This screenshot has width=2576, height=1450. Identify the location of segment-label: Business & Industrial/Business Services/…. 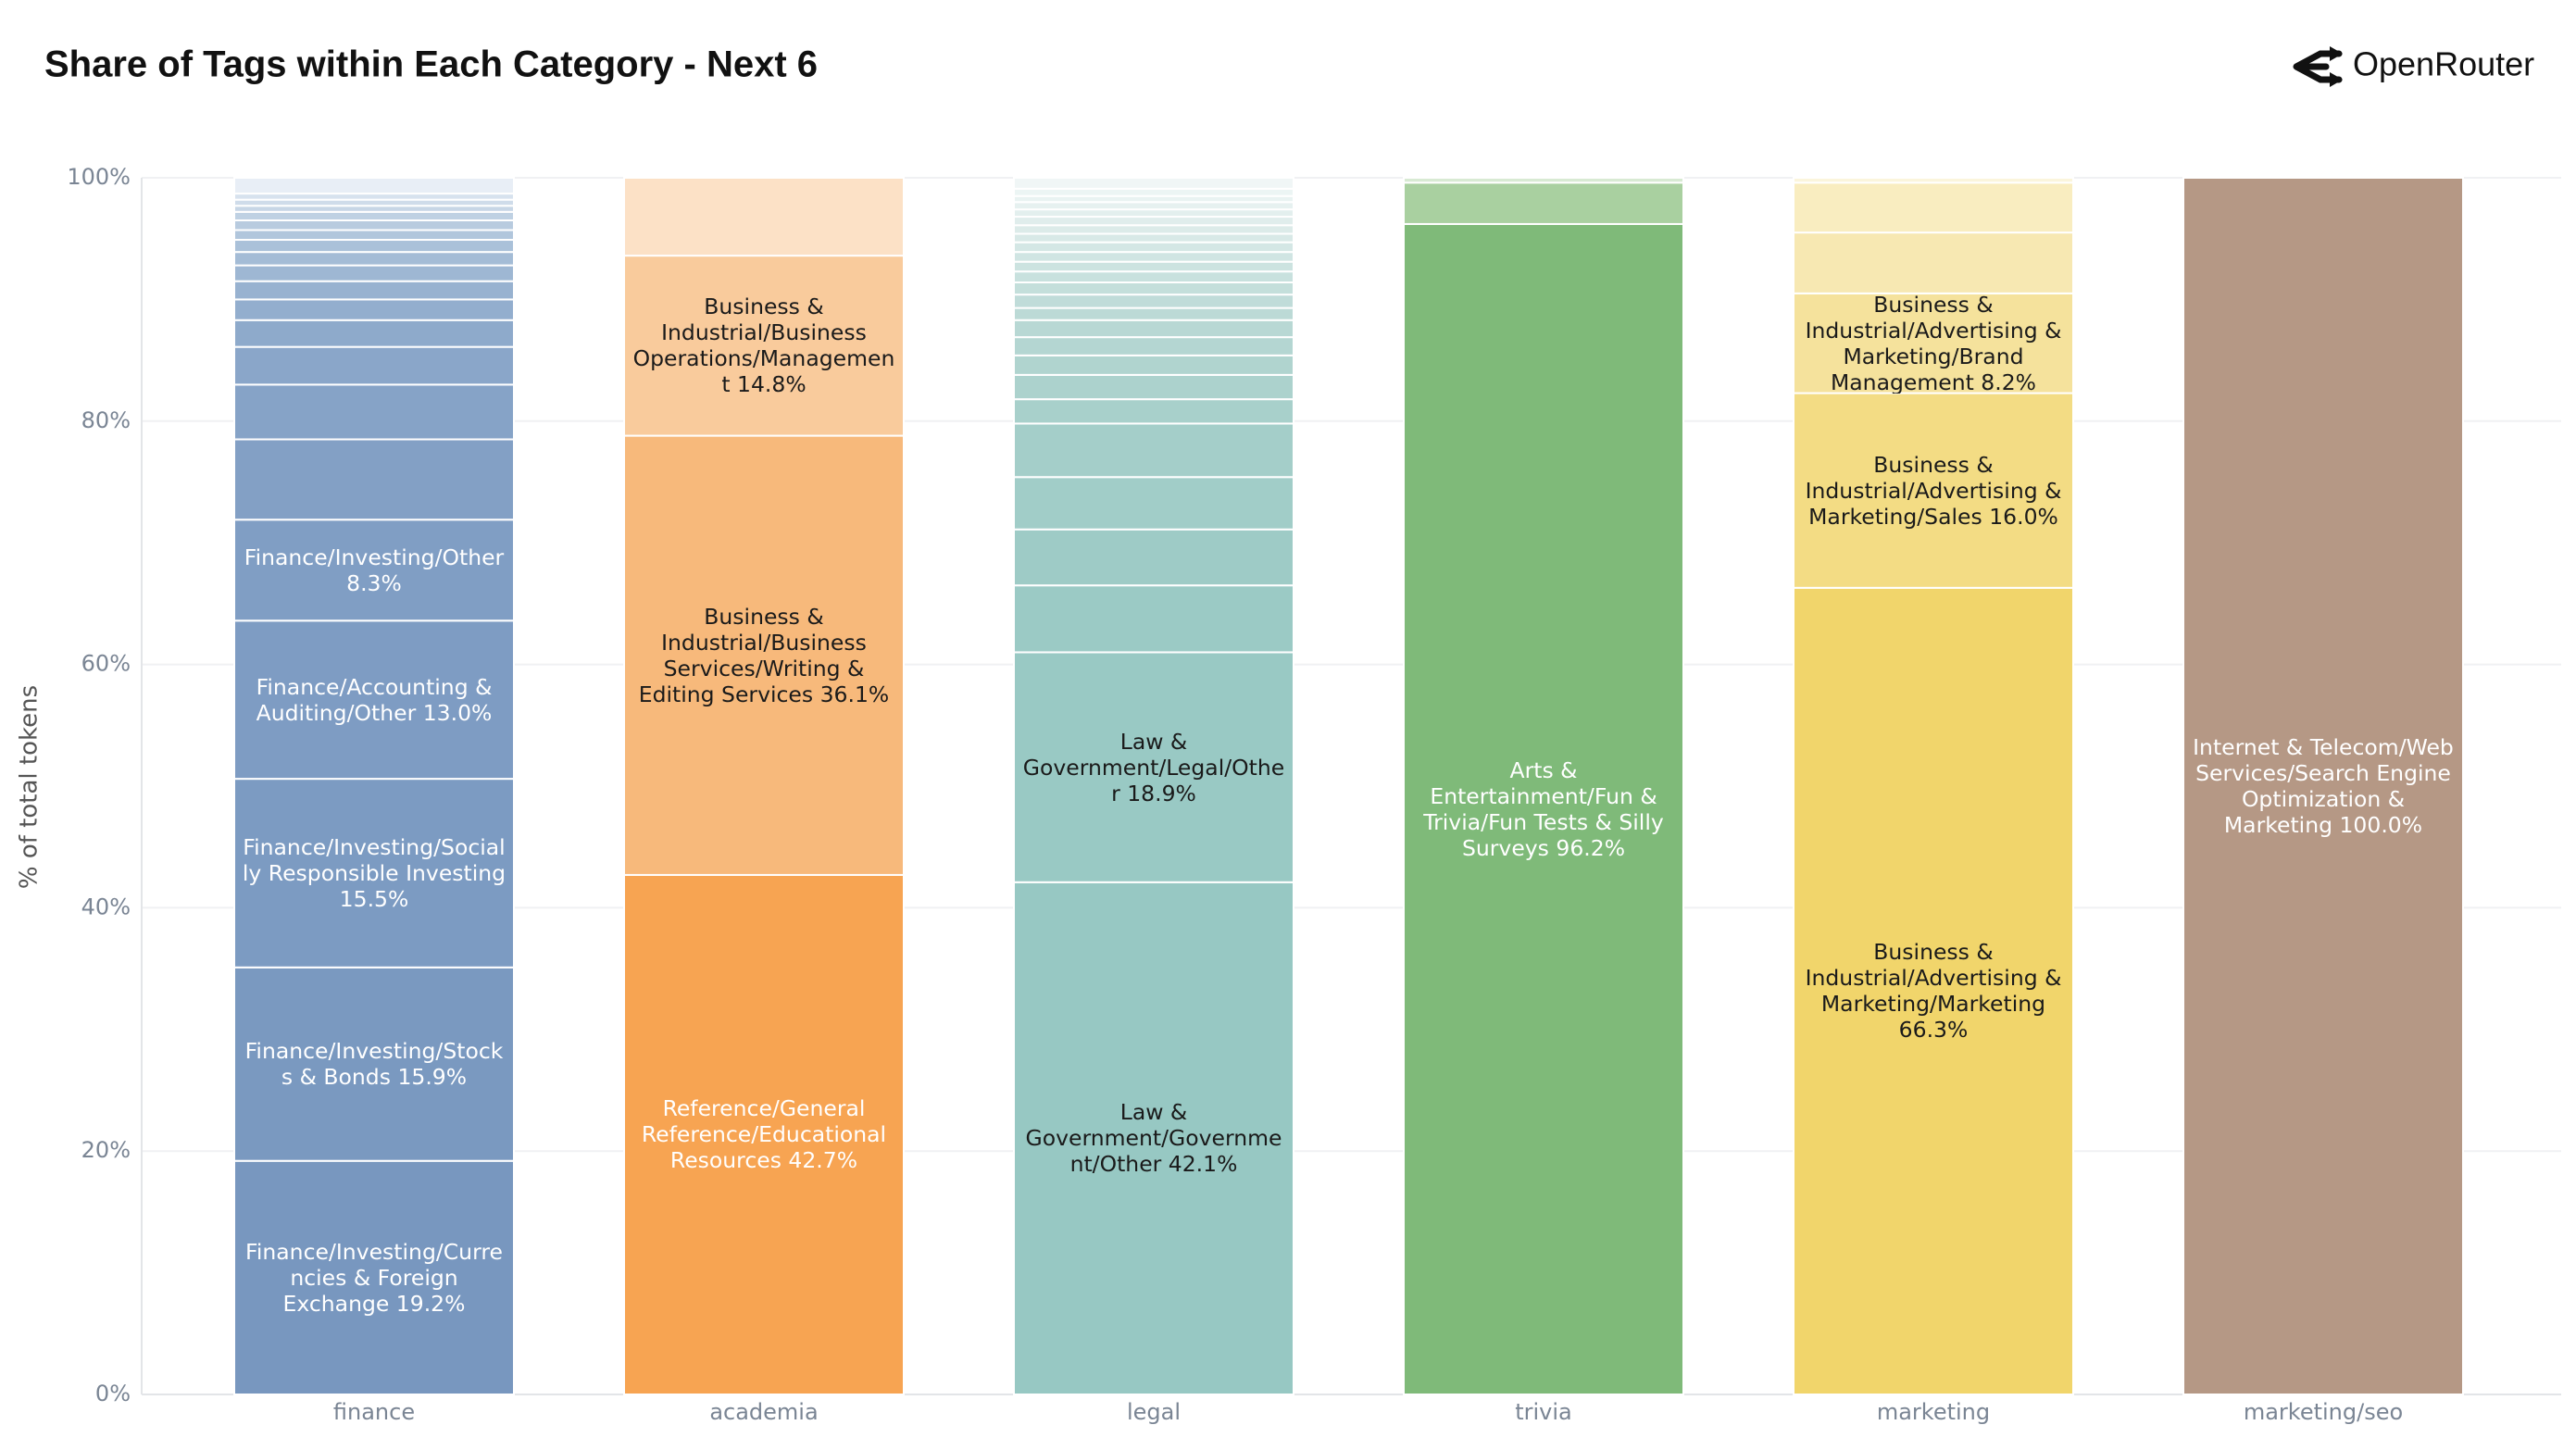
(764, 655).